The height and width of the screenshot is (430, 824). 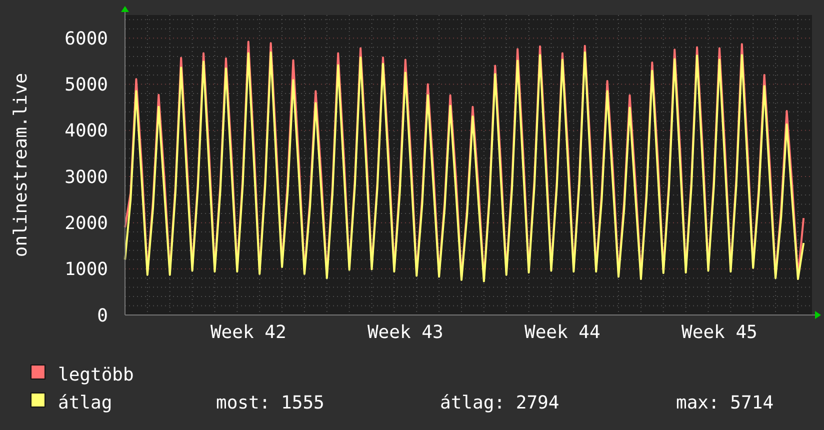 What do you see at coordinates (725, 403) in the screenshot?
I see `text: max: 5714` at bounding box center [725, 403].